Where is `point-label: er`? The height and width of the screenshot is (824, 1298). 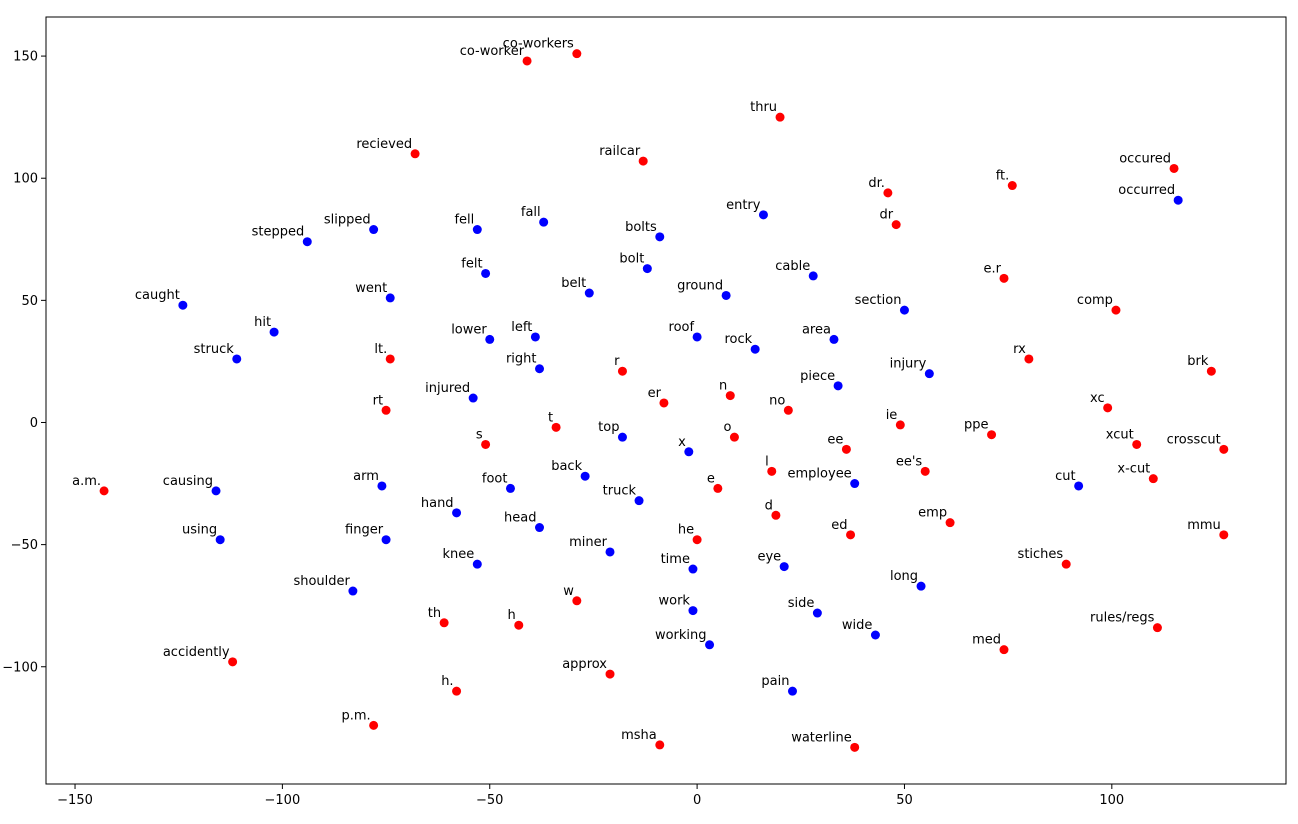
point-label: er is located at coordinates (655, 393).